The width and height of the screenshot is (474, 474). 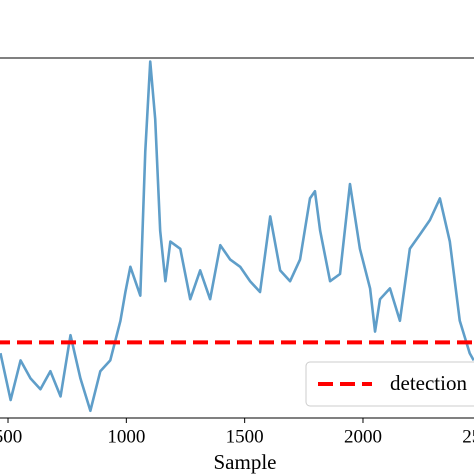 I want to click on x-axis-label: Sample, so click(x=245, y=462).